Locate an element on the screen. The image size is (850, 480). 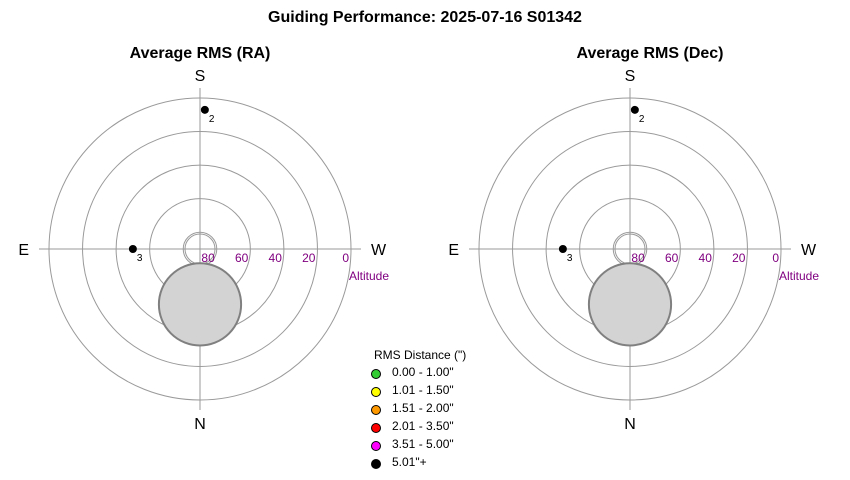
legend-item: 3.51 - 5.00" is located at coordinates (430, 446).